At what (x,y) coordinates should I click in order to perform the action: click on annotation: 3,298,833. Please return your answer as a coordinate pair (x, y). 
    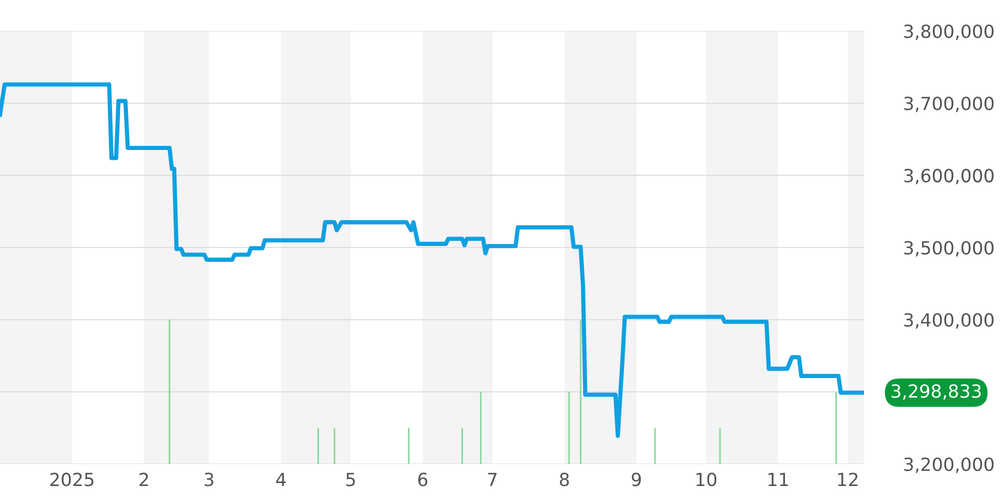
    Looking at the image, I should click on (936, 392).